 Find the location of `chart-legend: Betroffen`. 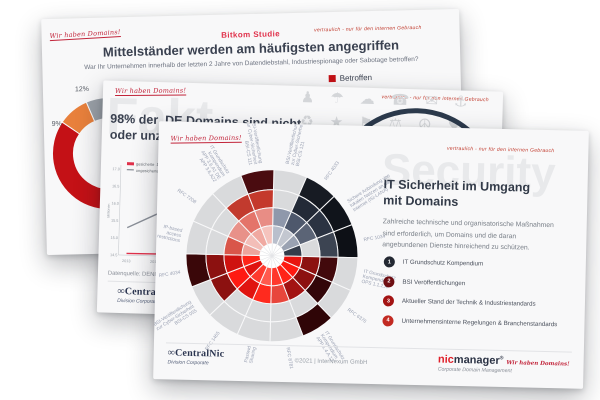

chart-legend: Betroffen is located at coordinates (350, 78).